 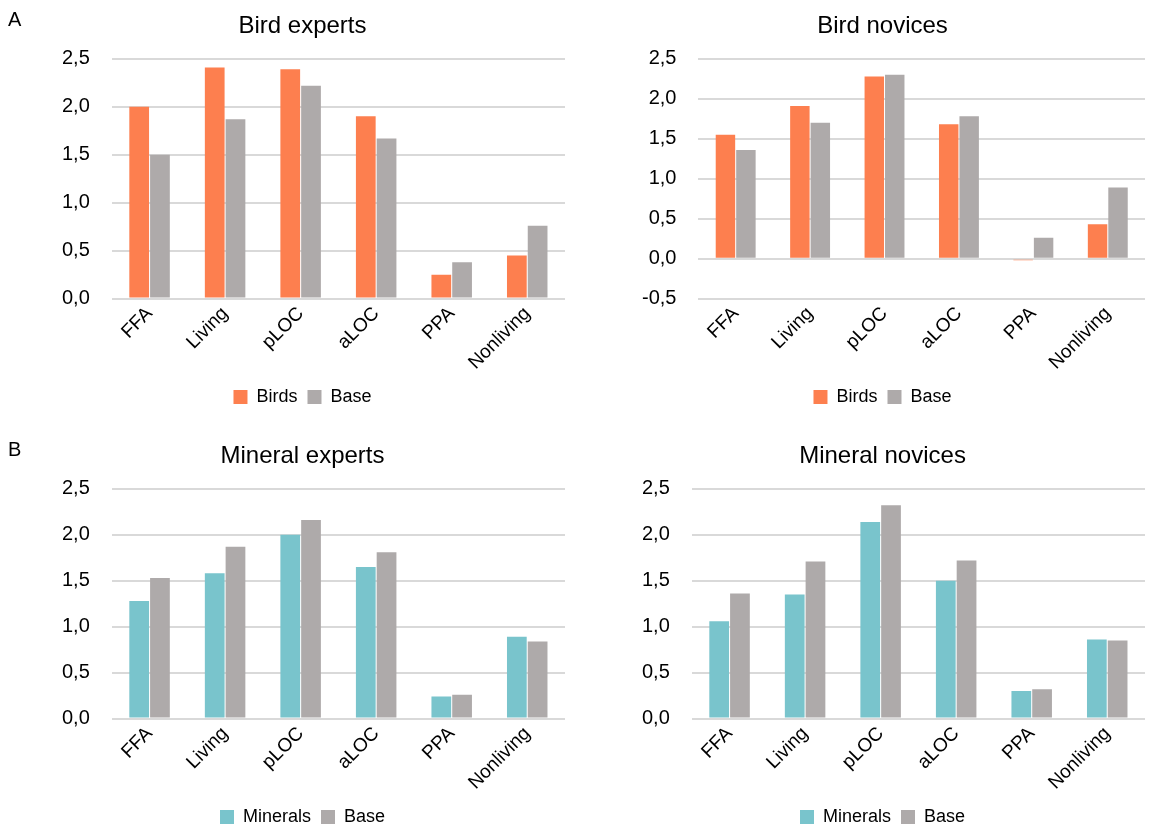 What do you see at coordinates (659, 297) in the screenshot?
I see `y-tick-label: -0,5` at bounding box center [659, 297].